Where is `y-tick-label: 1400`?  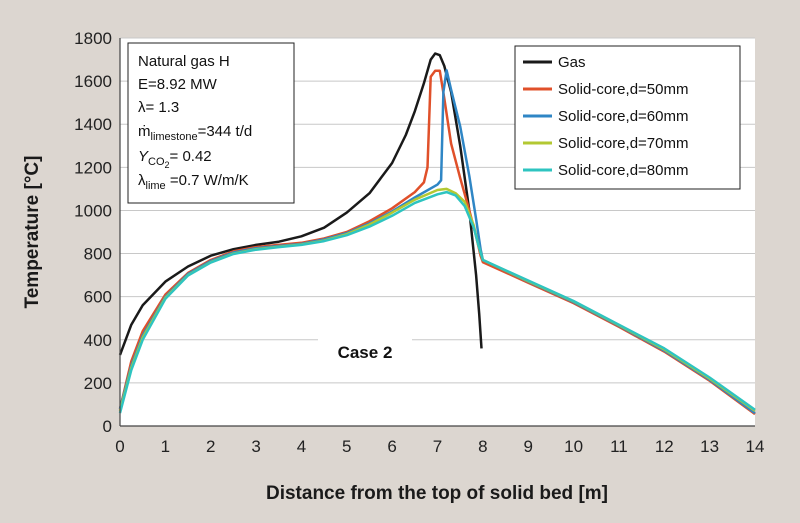
y-tick-label: 1400 is located at coordinates (93, 124).